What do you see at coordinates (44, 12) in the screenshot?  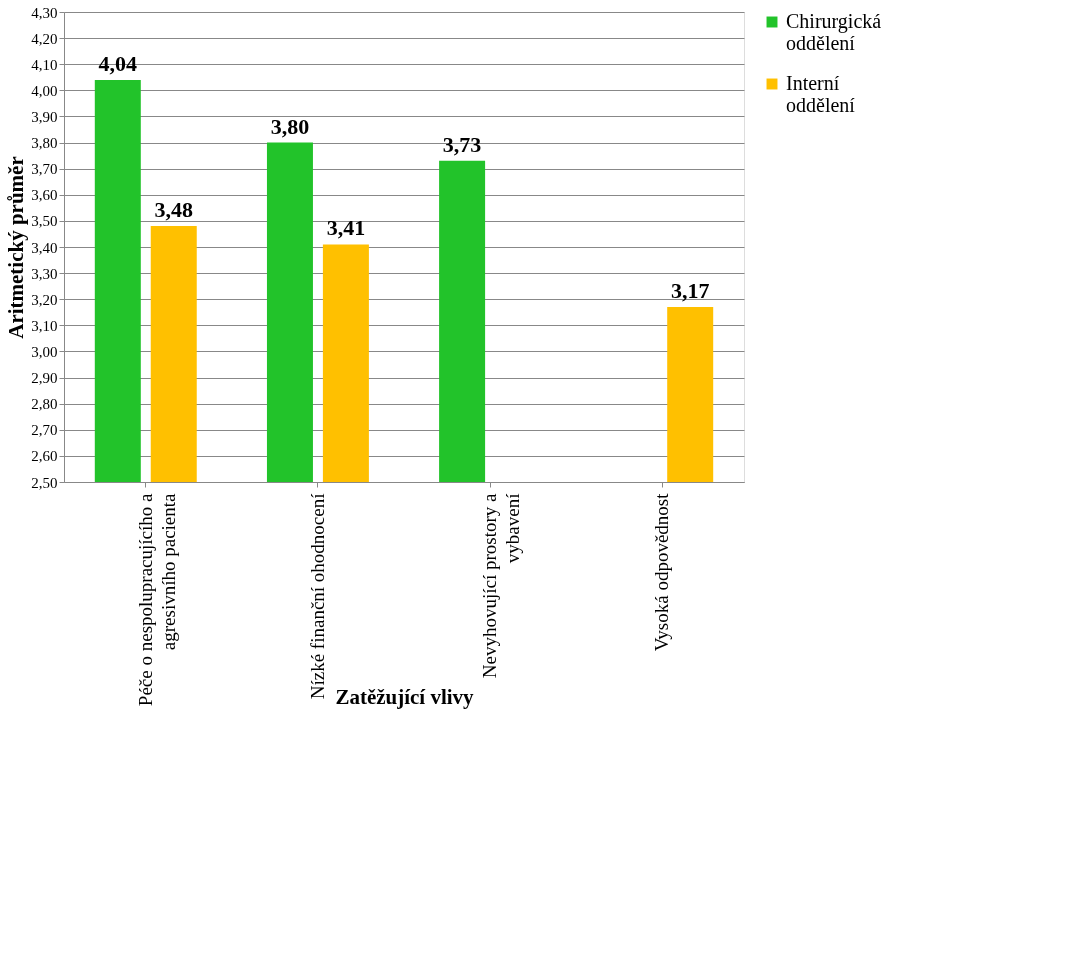 I see `y-tick-label: 4,30` at bounding box center [44, 12].